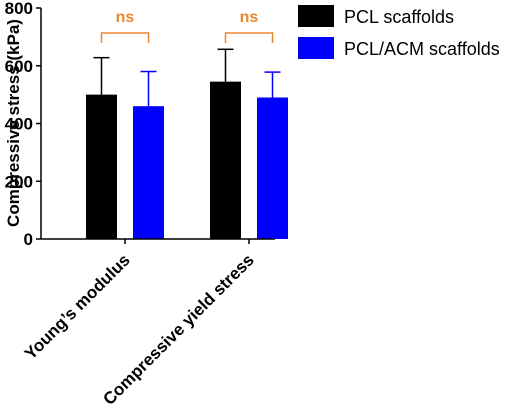  What do you see at coordinates (77, 306) in the screenshot?
I see `x-category-label: Young’s modulus` at bounding box center [77, 306].